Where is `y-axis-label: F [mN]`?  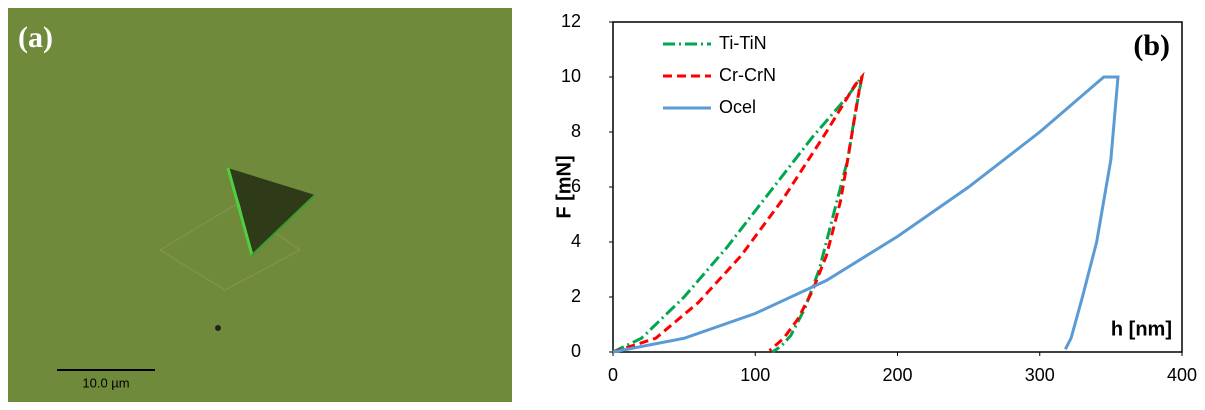
y-axis-label: F [mN] is located at coordinates (564, 186).